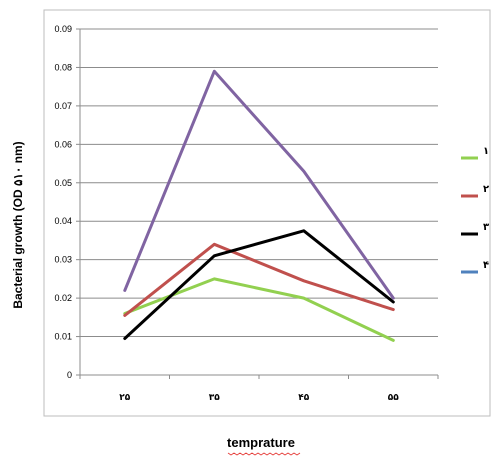 The width and height of the screenshot is (493, 461). What do you see at coordinates (264, 454) in the screenshot?
I see `spellcheck-underline` at bounding box center [264, 454].